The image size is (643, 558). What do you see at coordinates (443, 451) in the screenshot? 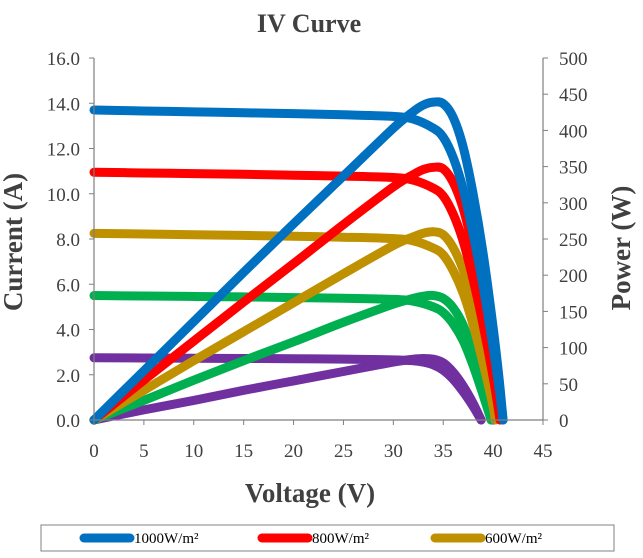
I see `x-tick-label: 35` at bounding box center [443, 451].